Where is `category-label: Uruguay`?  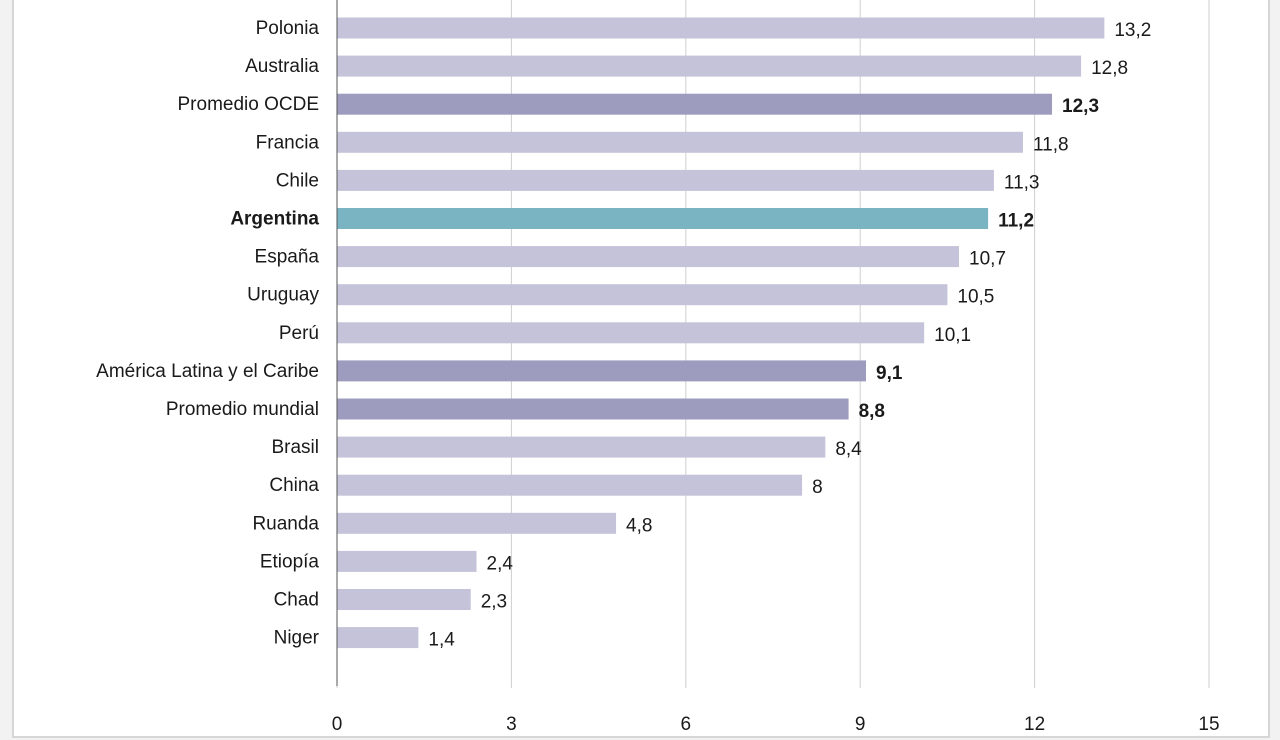 category-label: Uruguay is located at coordinates (283, 295).